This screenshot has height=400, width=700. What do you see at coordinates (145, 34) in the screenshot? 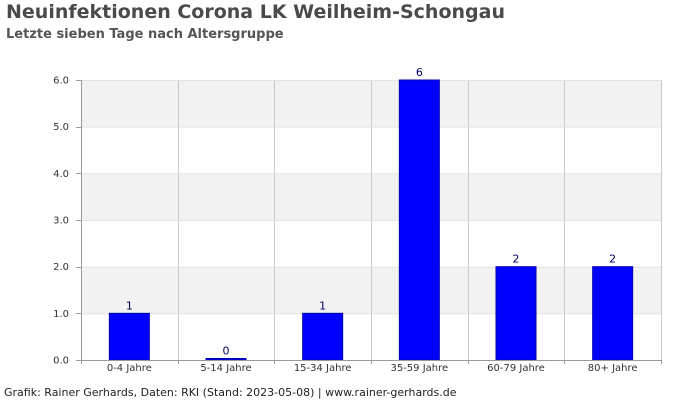
I see `chart-subtitle: Letzte sieben Tage nach Altersgruppe` at bounding box center [145, 34].